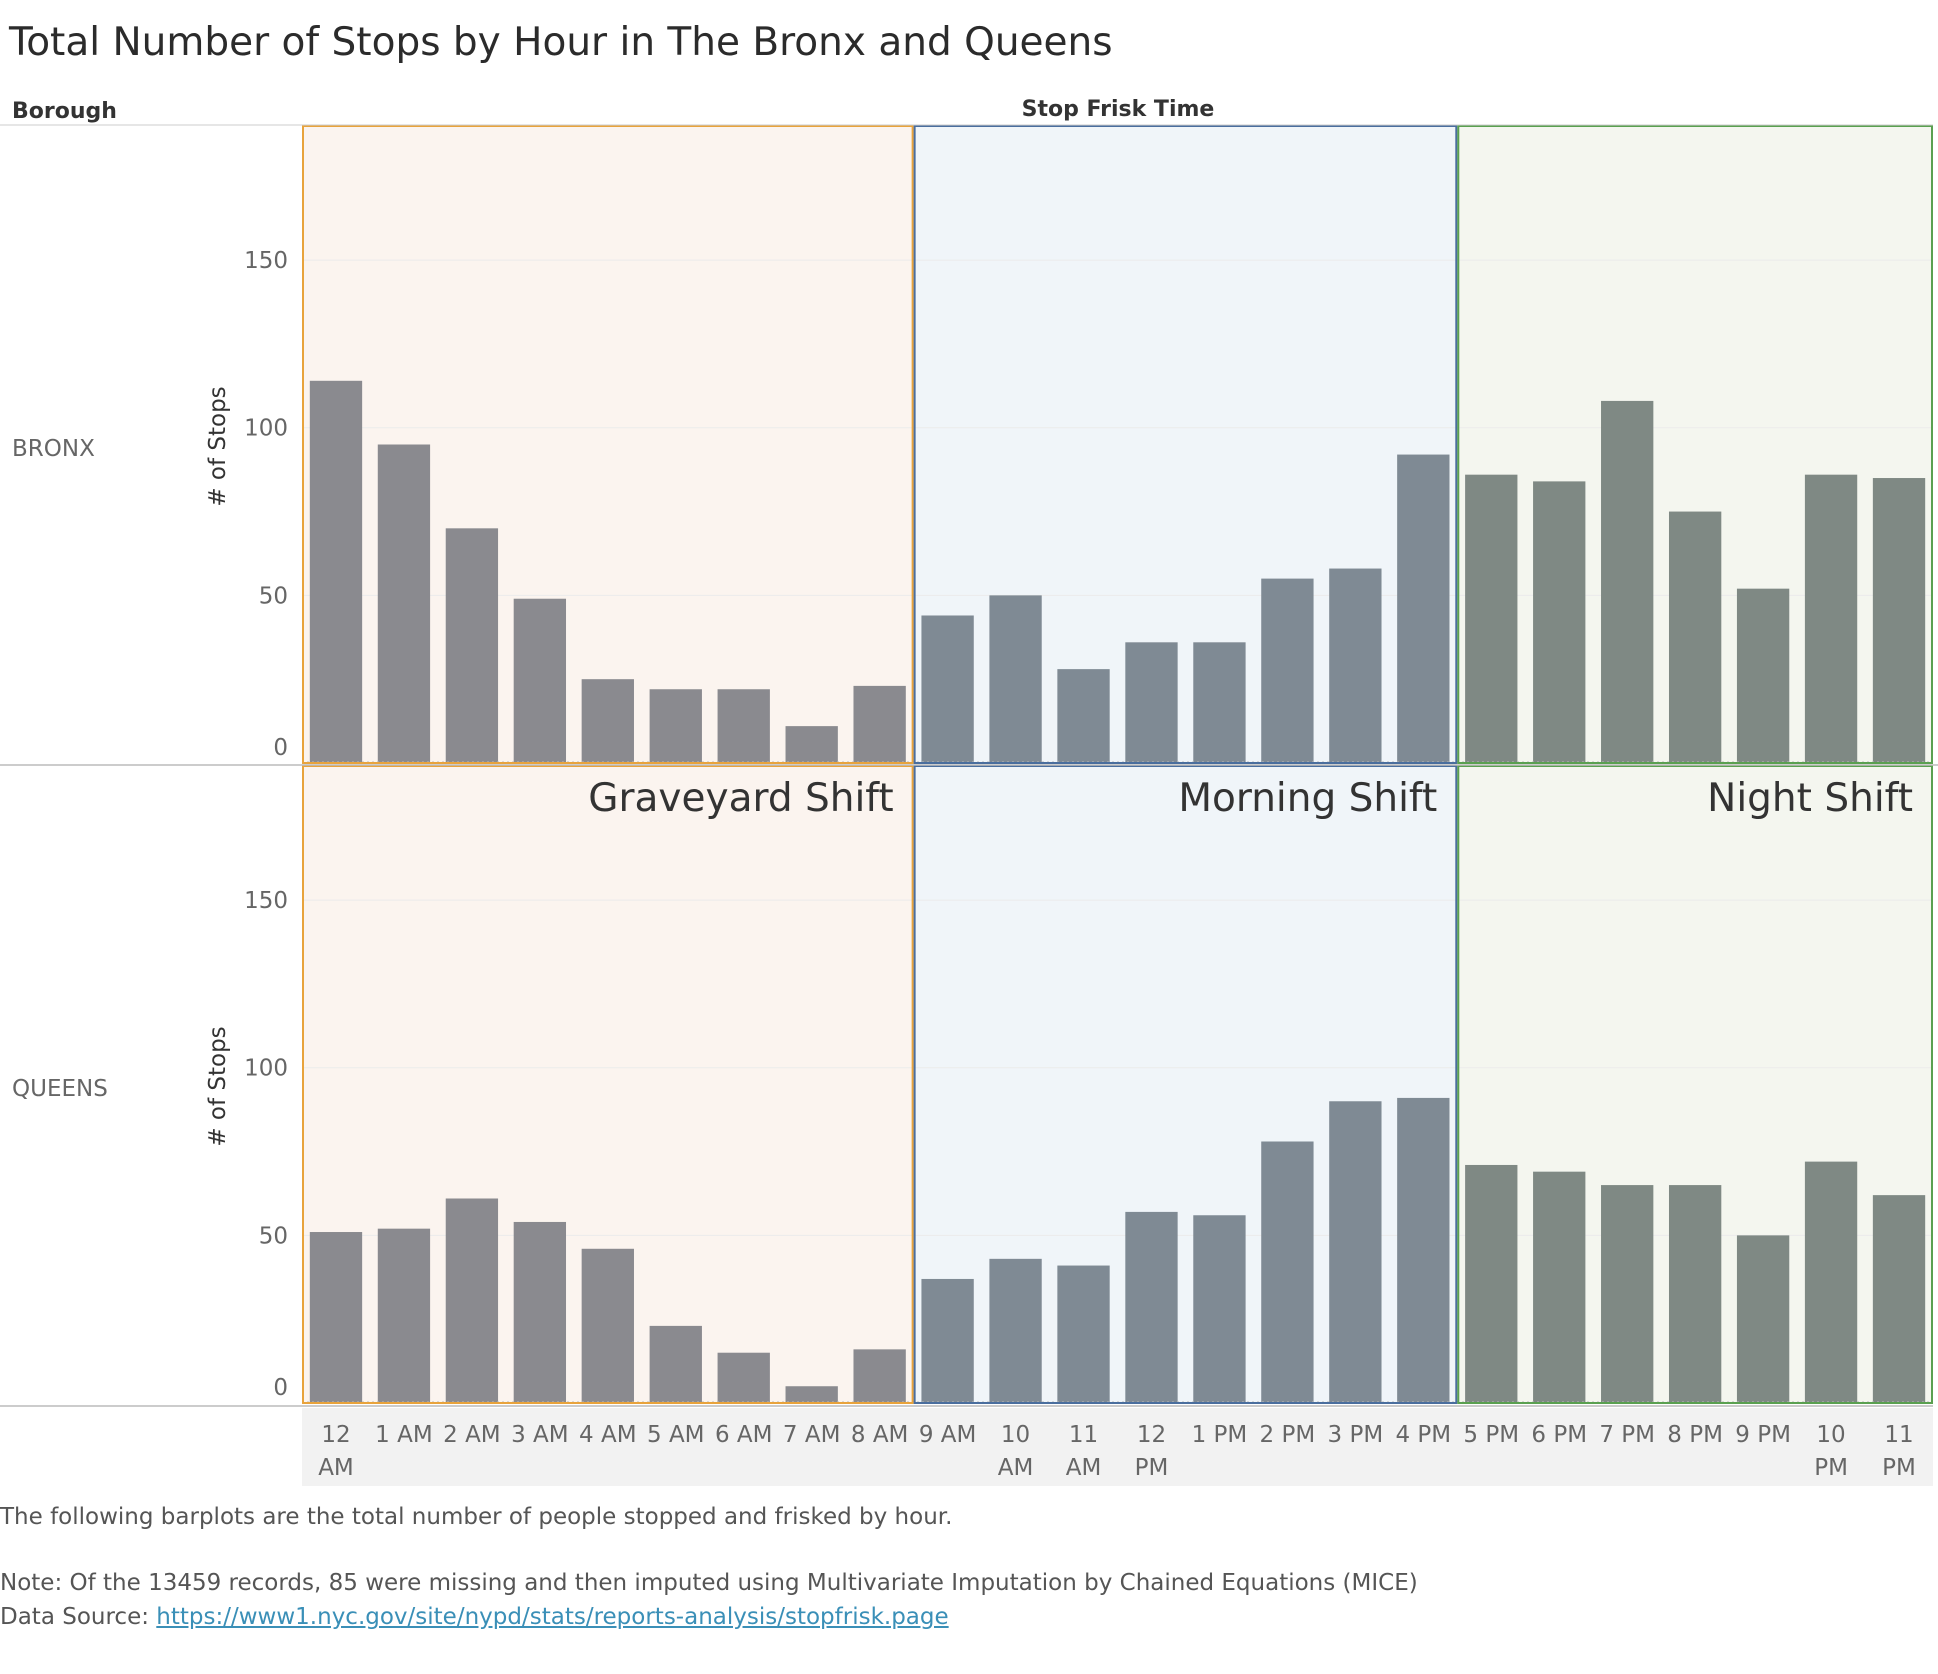  Describe the element at coordinates (740, 798) in the screenshot. I see `shift-label-0: Graveyard Shift` at that location.